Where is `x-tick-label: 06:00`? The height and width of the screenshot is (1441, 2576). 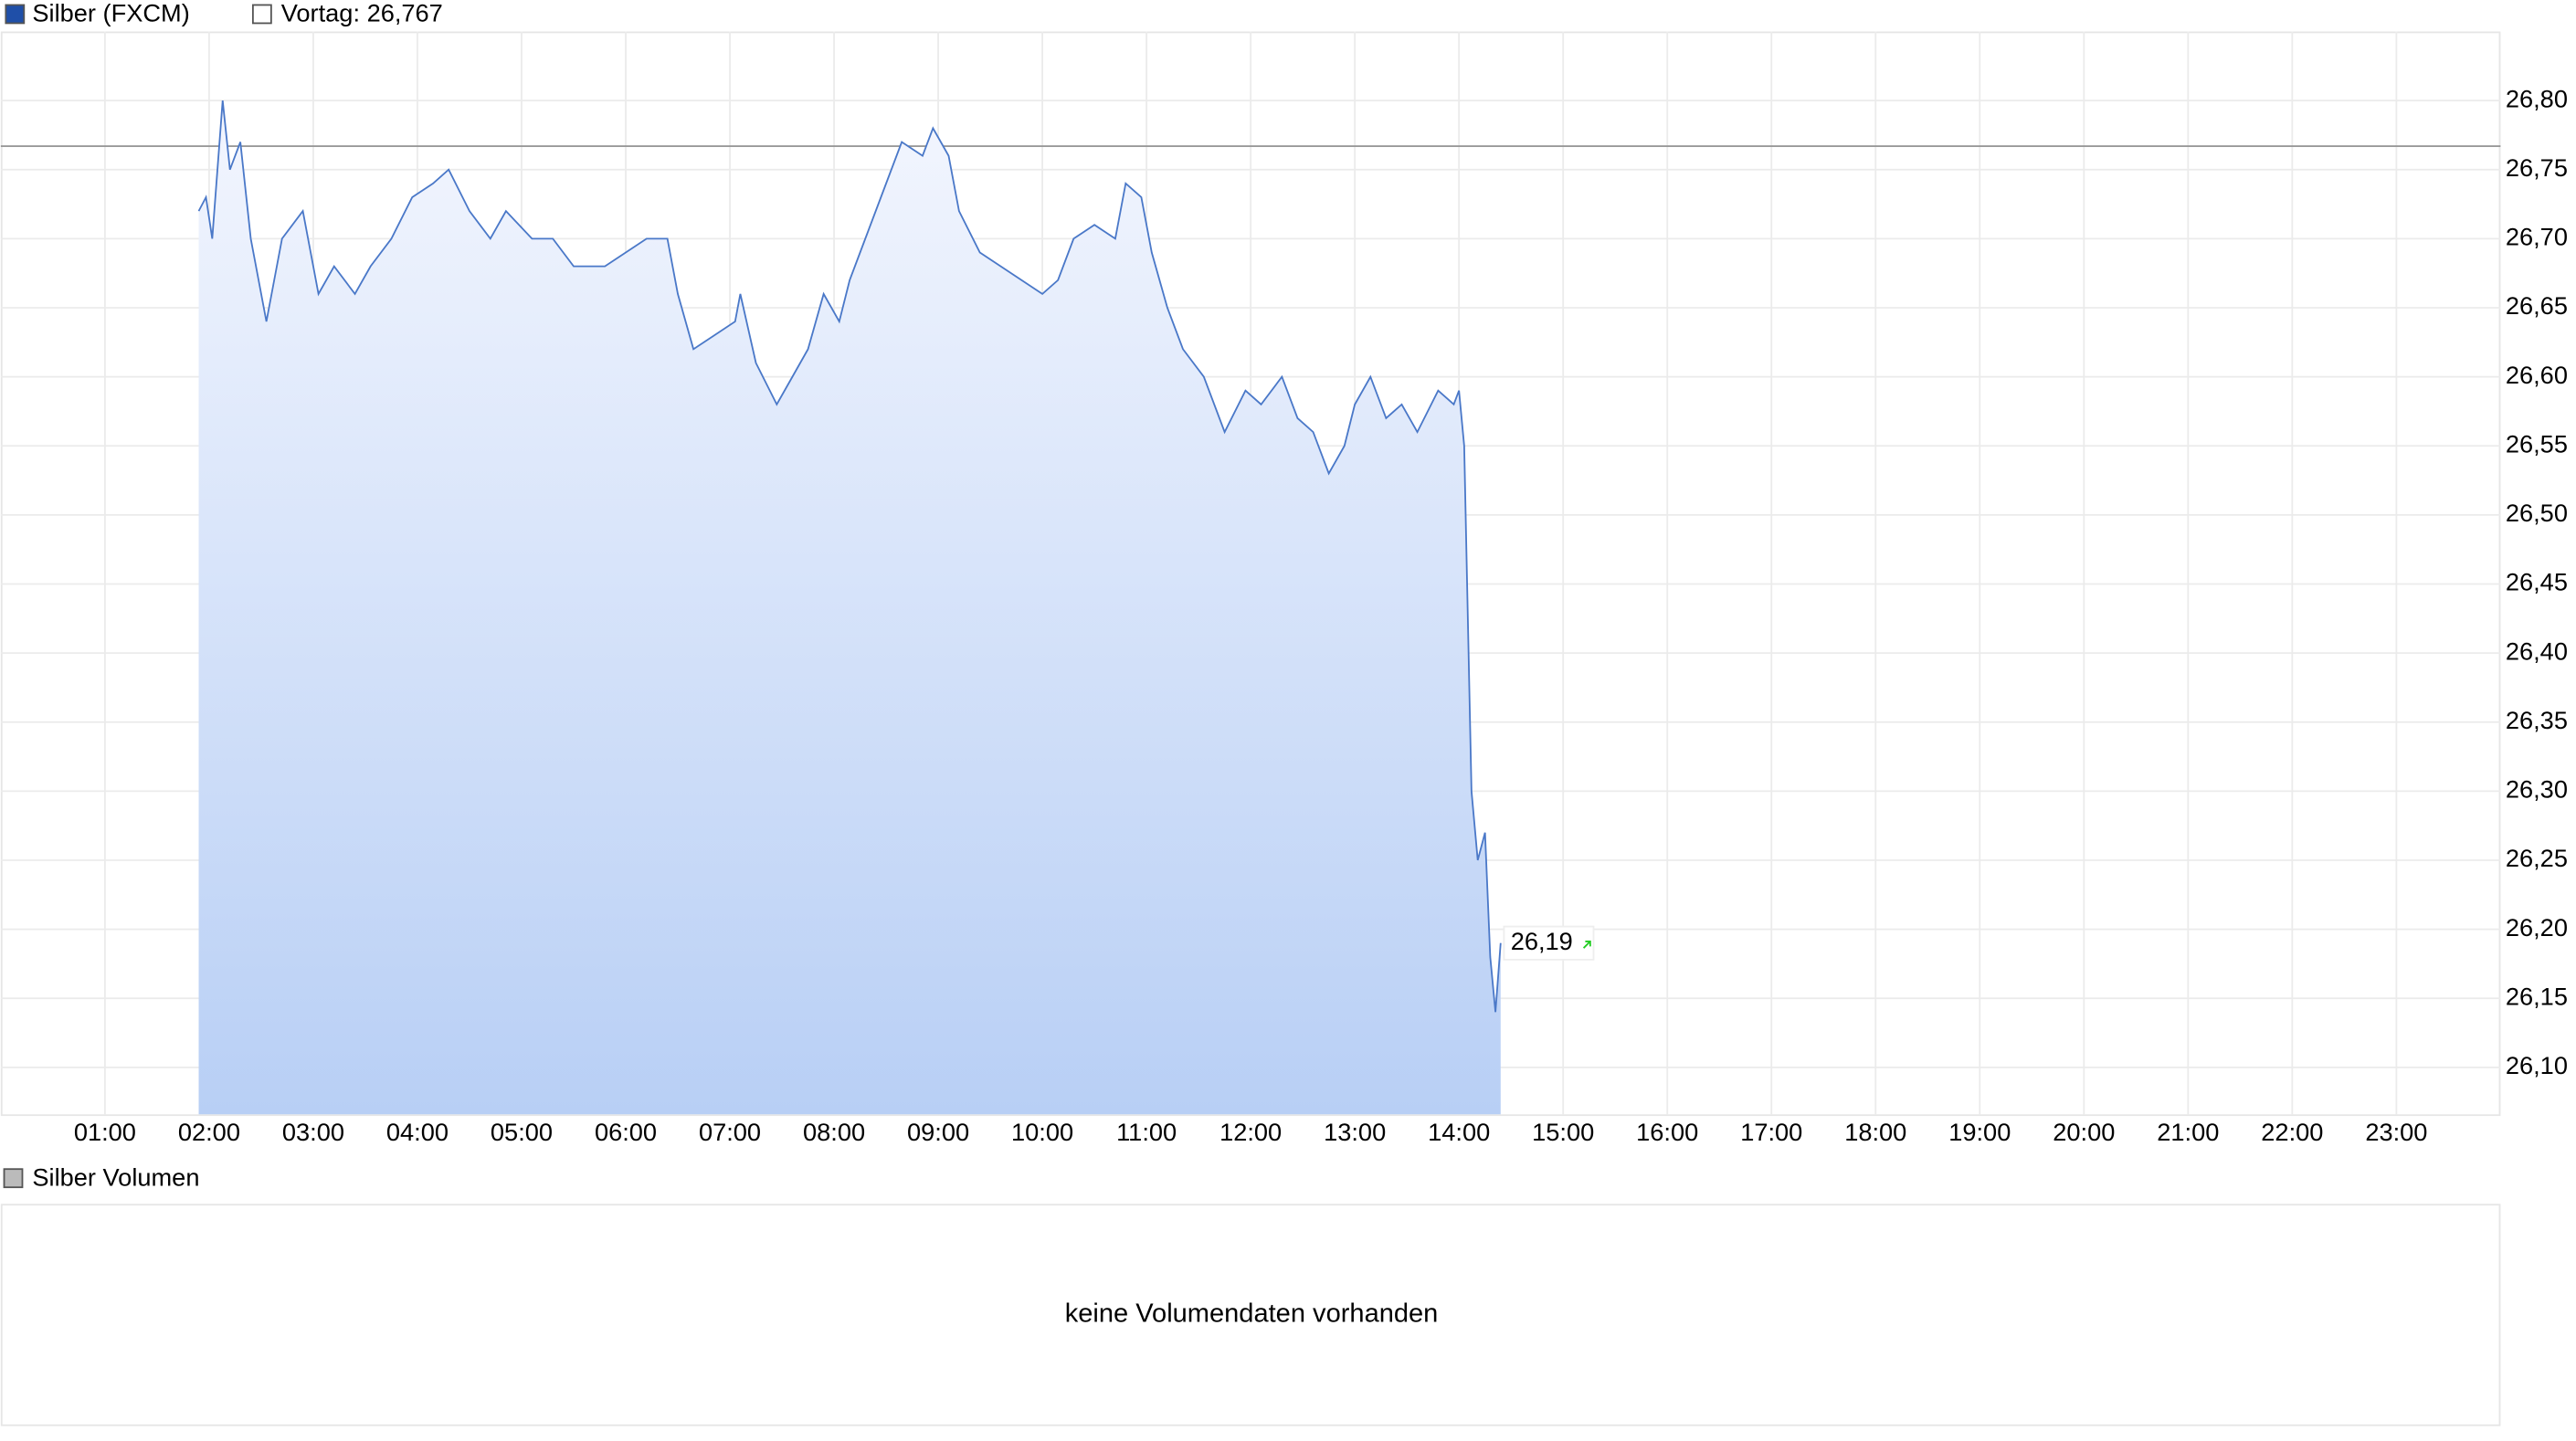 x-tick-label: 06:00 is located at coordinates (626, 1132).